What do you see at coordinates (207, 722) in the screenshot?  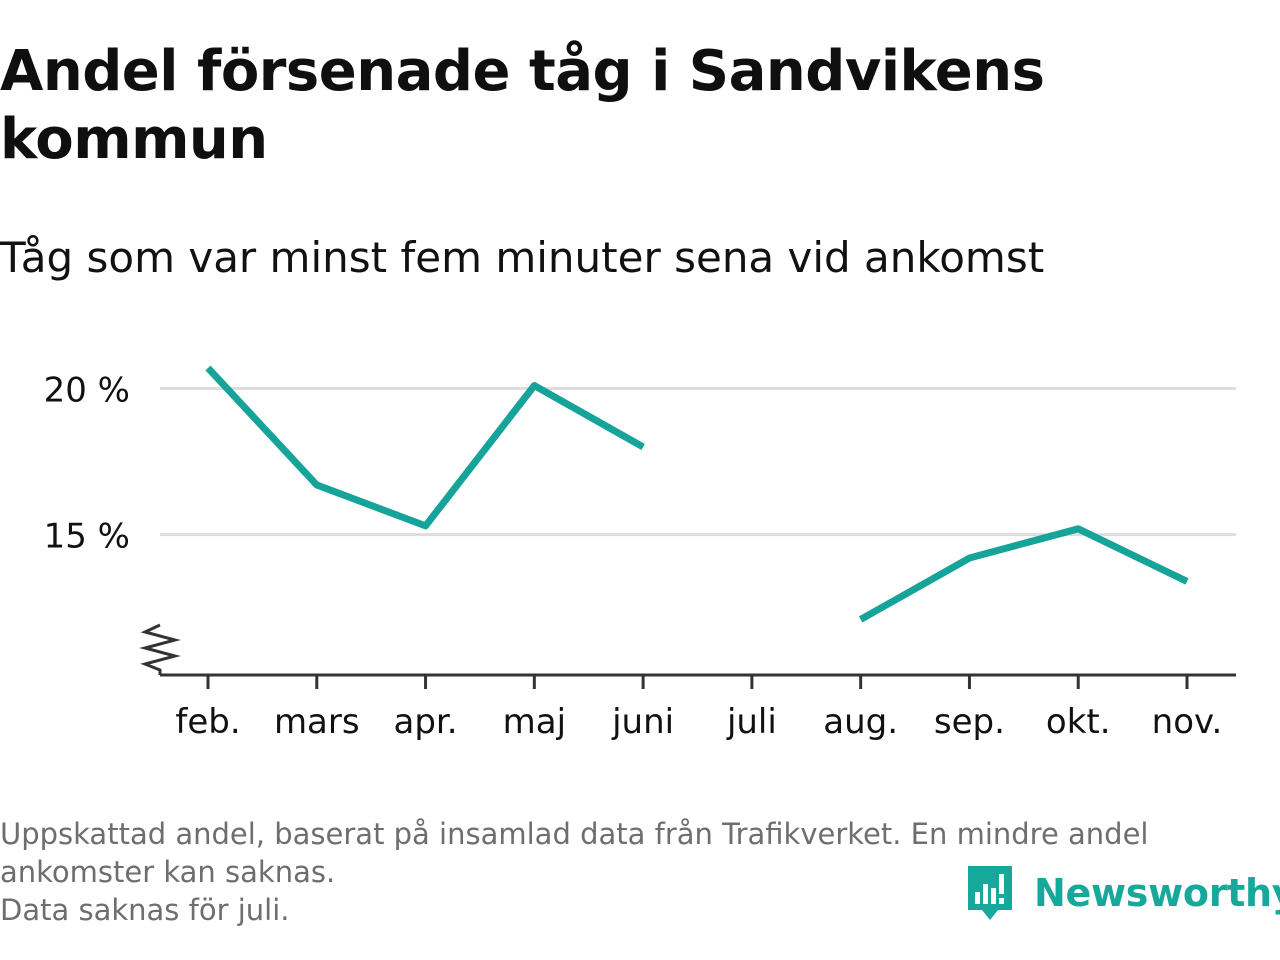 I see `x-tick-label: feb.` at bounding box center [207, 722].